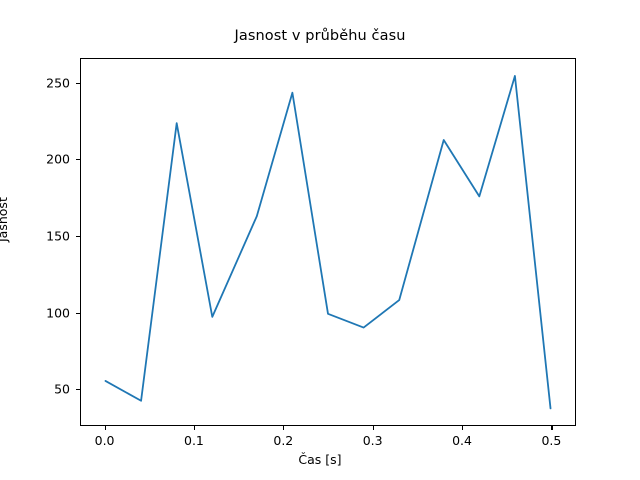  Describe the element at coordinates (283, 440) in the screenshot. I see `x-tick-label: 0.2` at that location.